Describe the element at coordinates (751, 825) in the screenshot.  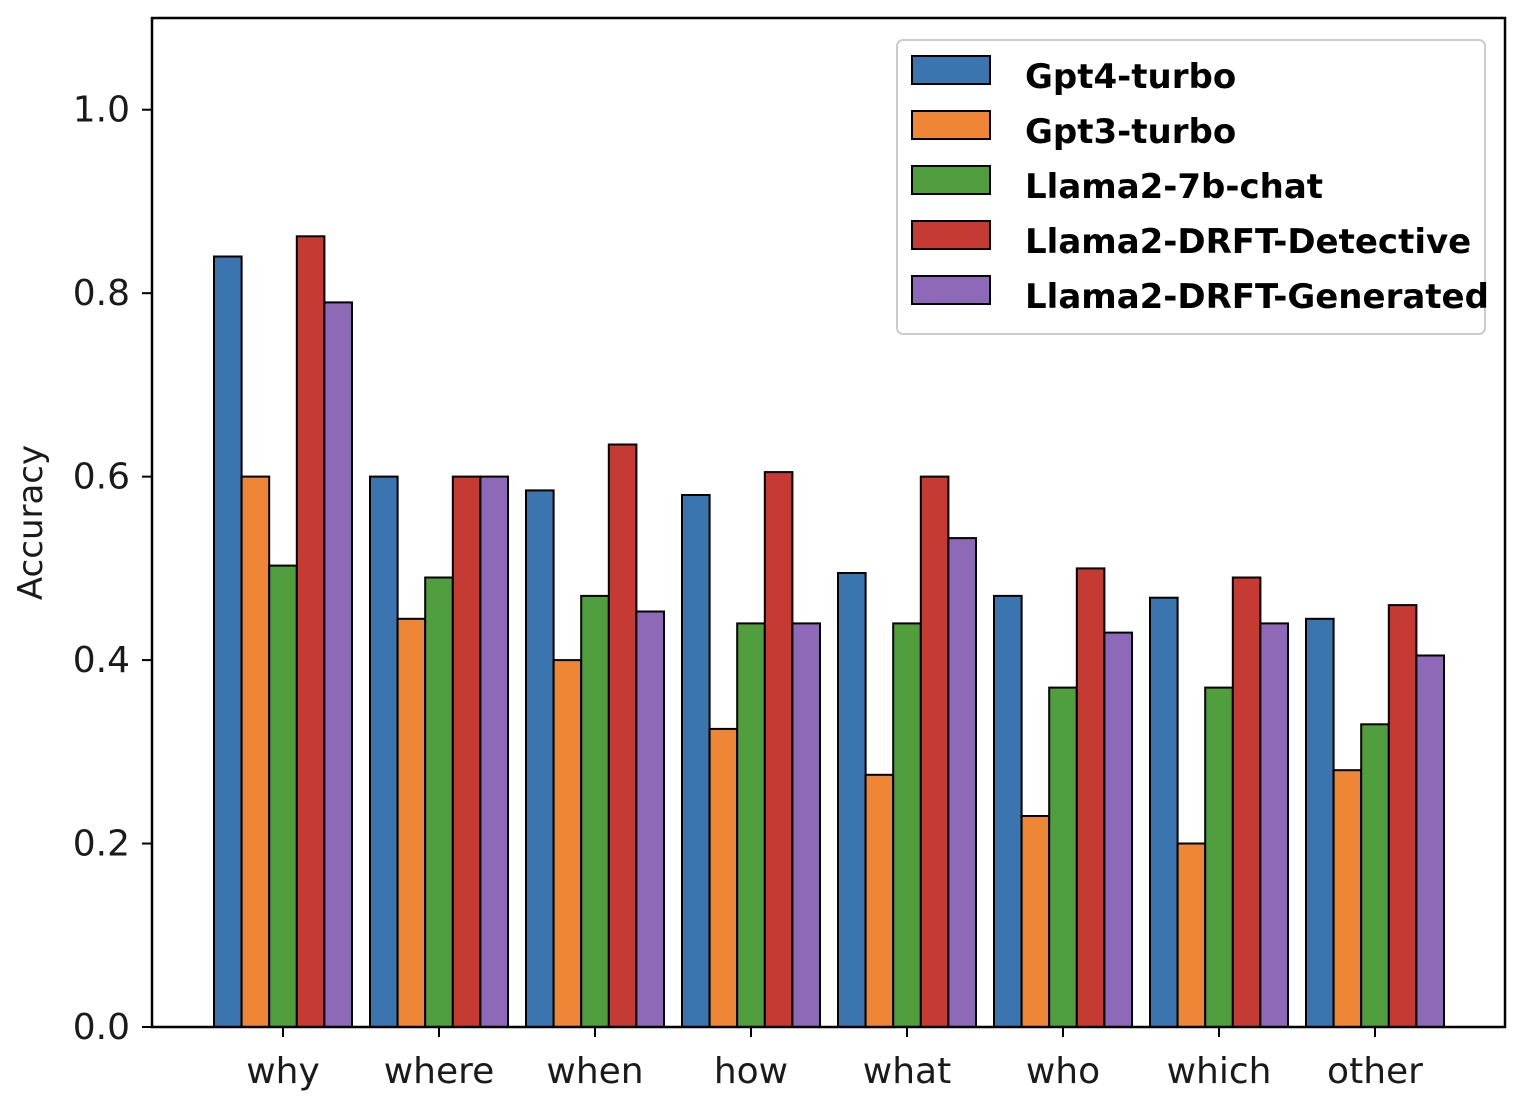
I see `bar-how-llama2-7b-chat` at that location.